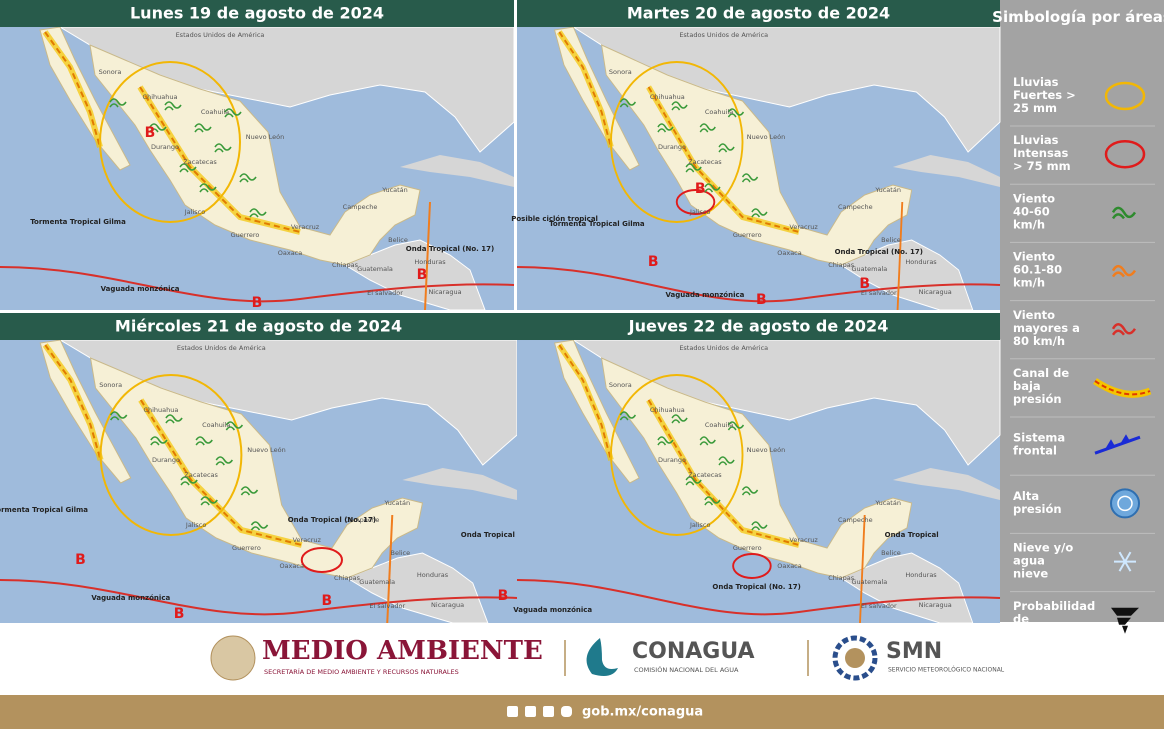 The width and height of the screenshot is (1164, 733). What do you see at coordinates (855, 658) in the screenshot?
I see `logo-smn-core` at bounding box center [855, 658].